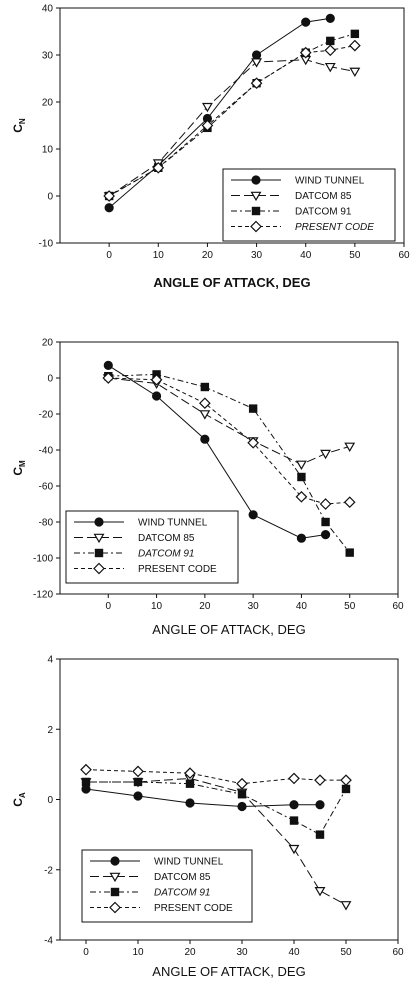  I want to click on x-tick-label: 60, so click(398, 606).